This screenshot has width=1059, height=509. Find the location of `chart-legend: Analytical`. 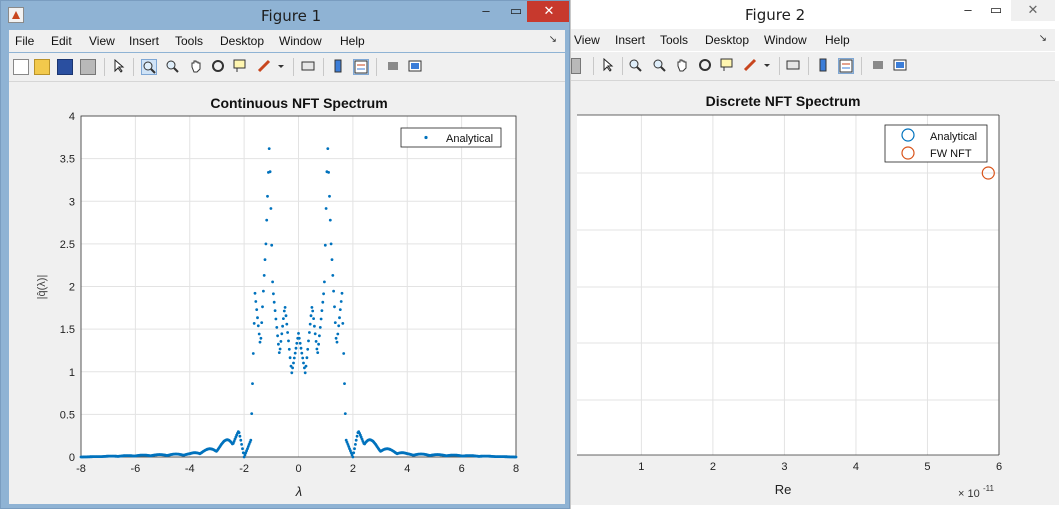

chart-legend: Analytical is located at coordinates (451, 137).